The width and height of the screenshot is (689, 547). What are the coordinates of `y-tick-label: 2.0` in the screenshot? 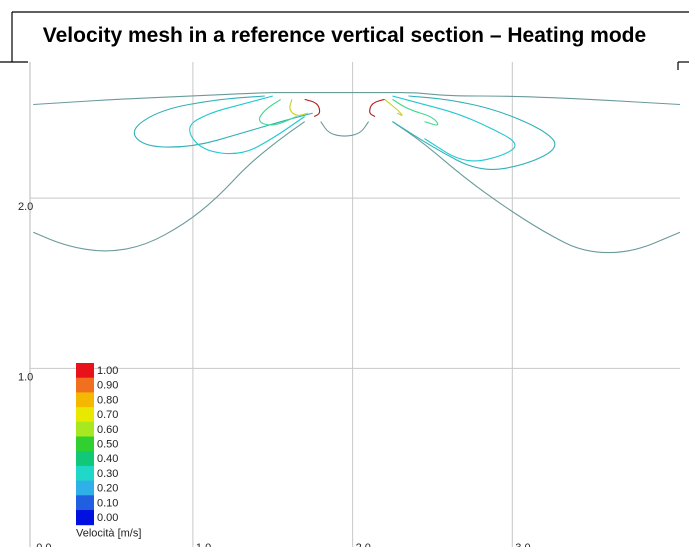 It's located at (25, 207).